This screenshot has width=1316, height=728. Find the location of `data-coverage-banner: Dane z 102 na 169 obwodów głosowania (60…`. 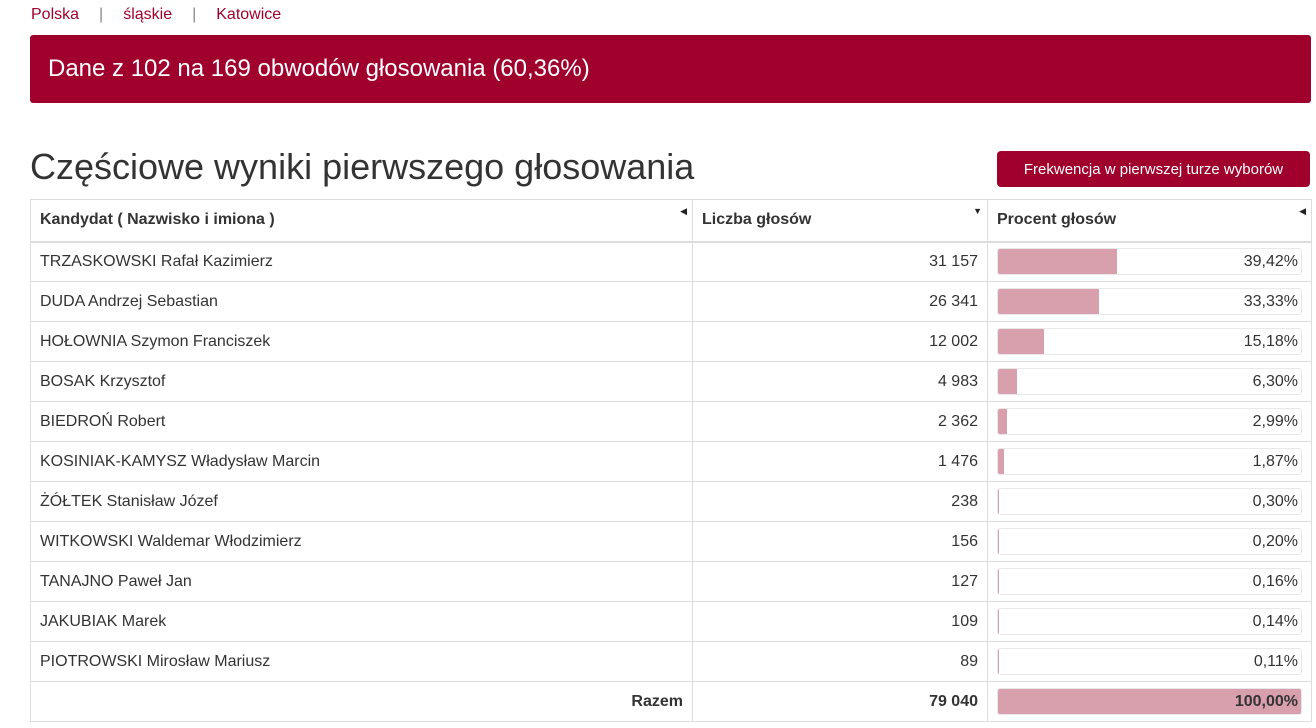

data-coverage-banner: Dane z 102 na 169 obwodów głosowania (60… is located at coordinates (670, 69).